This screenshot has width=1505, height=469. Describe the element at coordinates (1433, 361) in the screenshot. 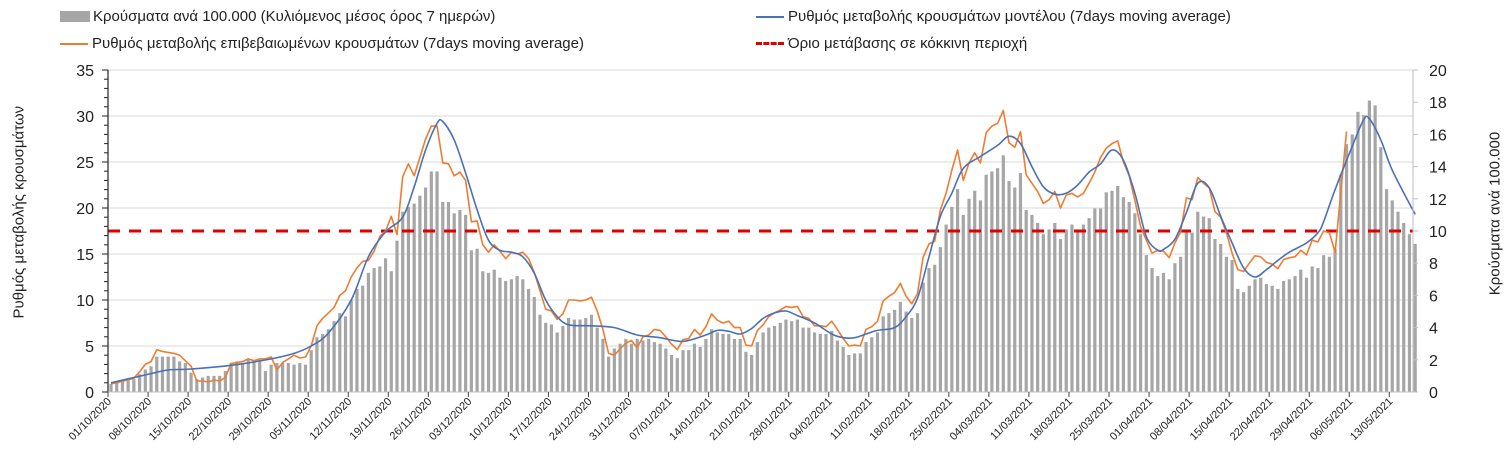

I see `y-tick-label-right: 2` at that location.